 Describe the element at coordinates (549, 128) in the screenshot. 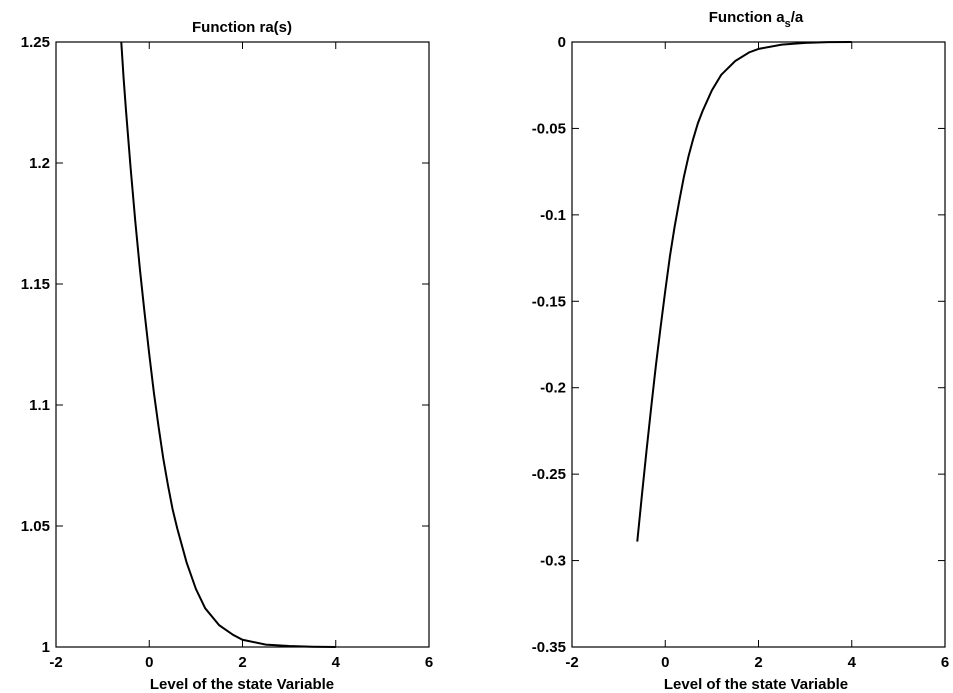

I see `y-tick-label: -0.05` at that location.